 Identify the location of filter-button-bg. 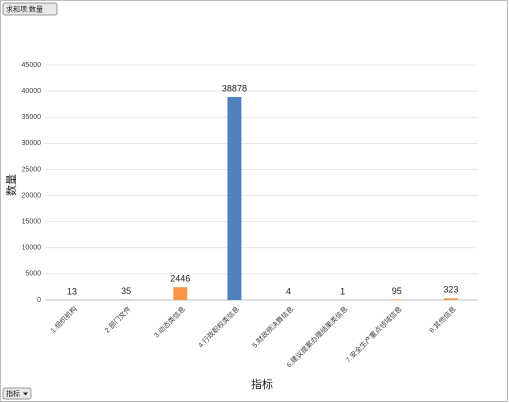
(17, 393).